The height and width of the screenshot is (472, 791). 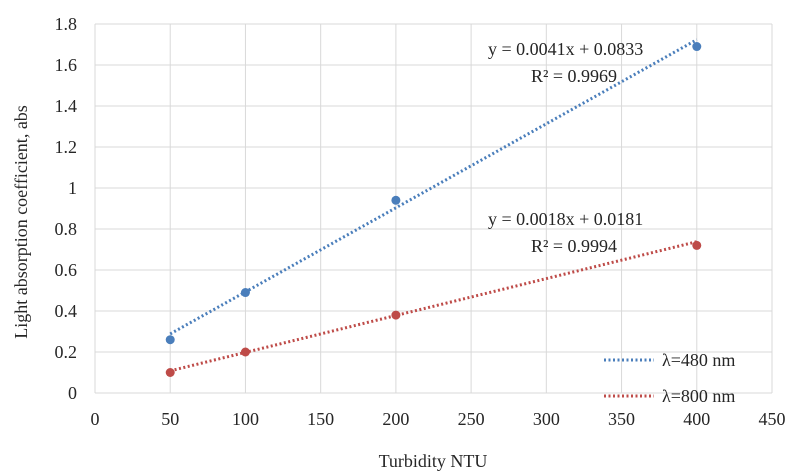 What do you see at coordinates (698, 360) in the screenshot?
I see `legend-label-480: λ=480 nm` at bounding box center [698, 360].